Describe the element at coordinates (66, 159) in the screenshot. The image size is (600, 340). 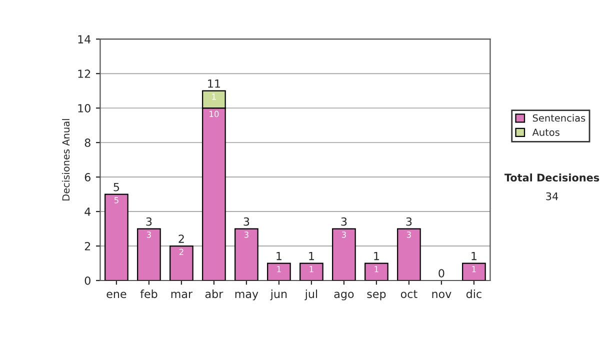
I see `y-axis-title: Decisiones Anual` at that location.